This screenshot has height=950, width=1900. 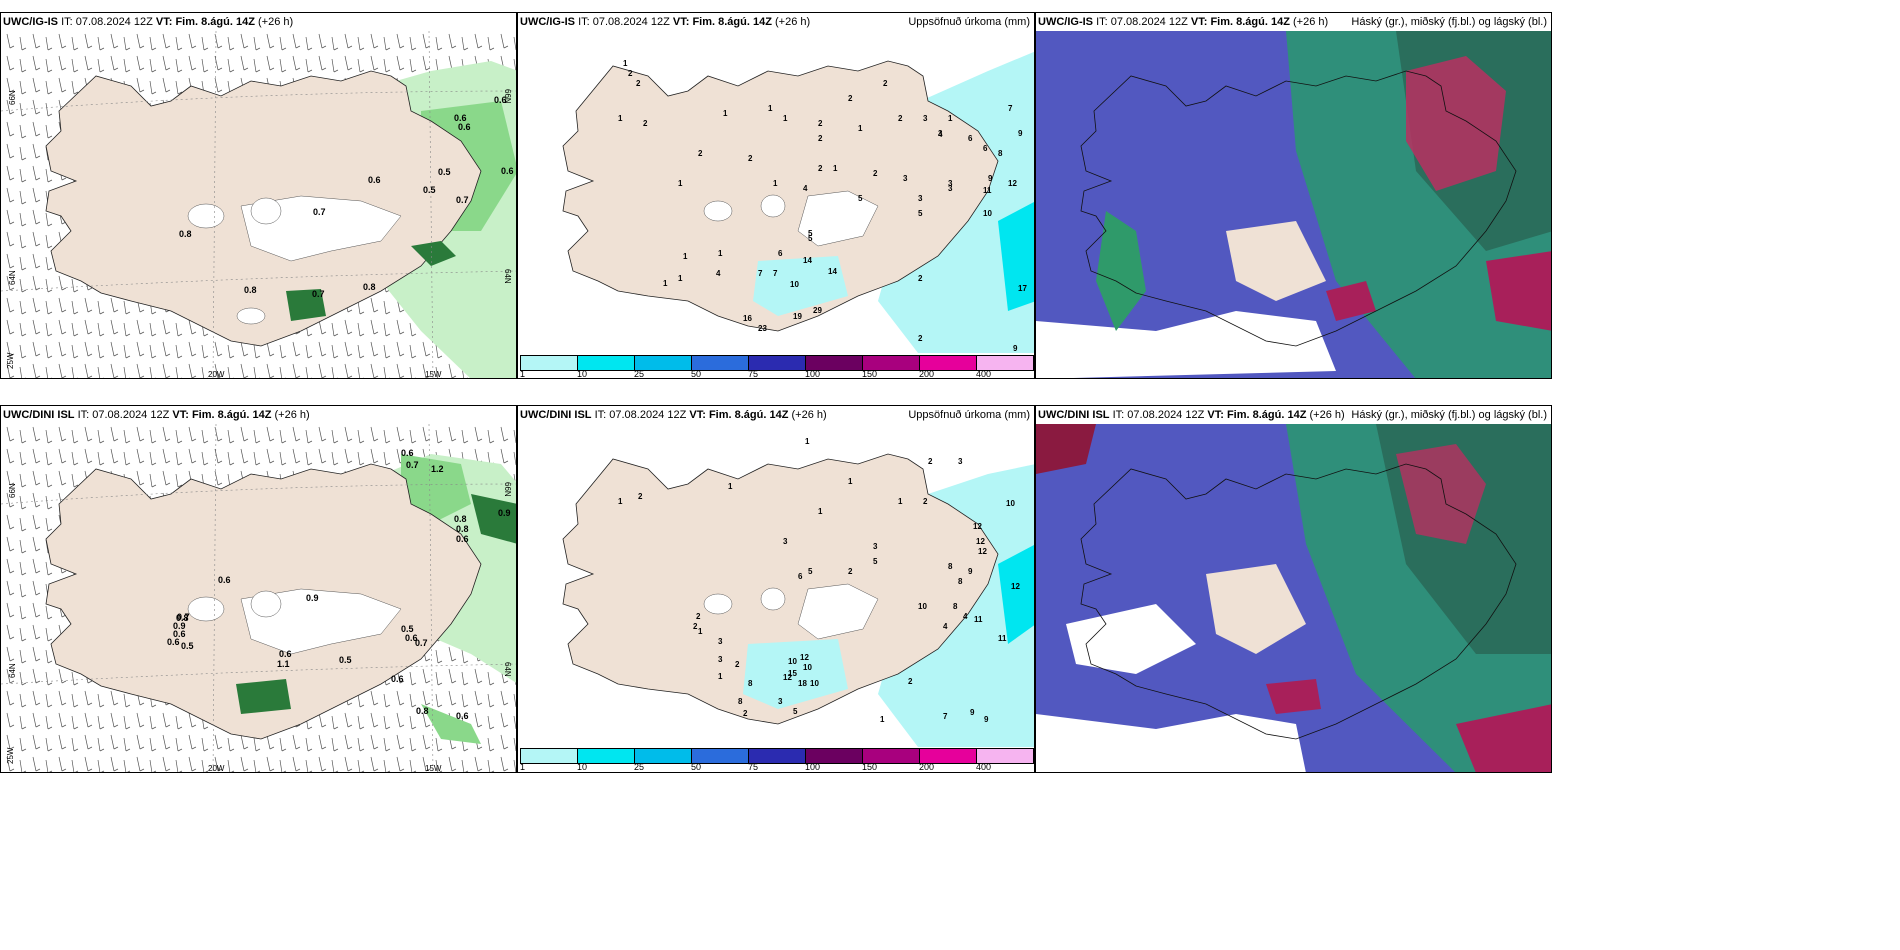 I want to click on colorbar-swatch, so click(x=948, y=756).